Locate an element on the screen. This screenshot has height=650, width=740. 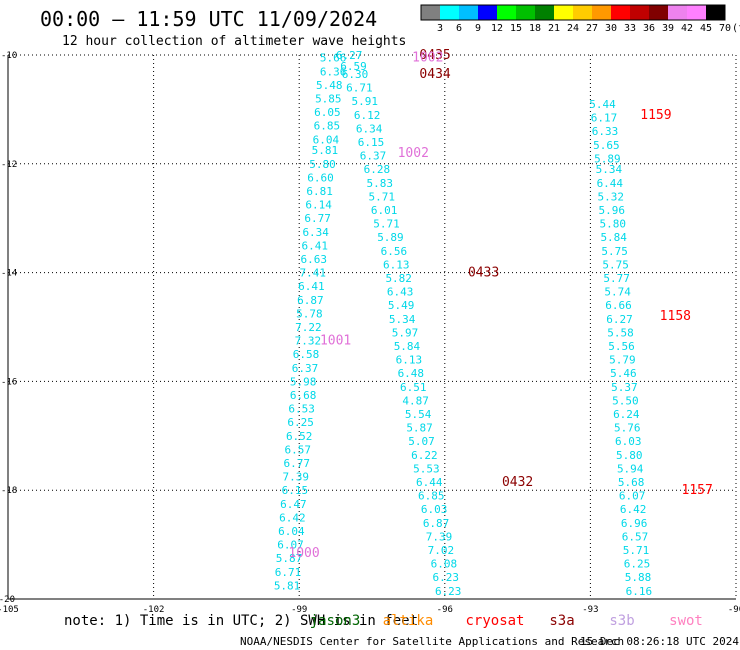
legend-label: 27 is located at coordinates (592, 28).